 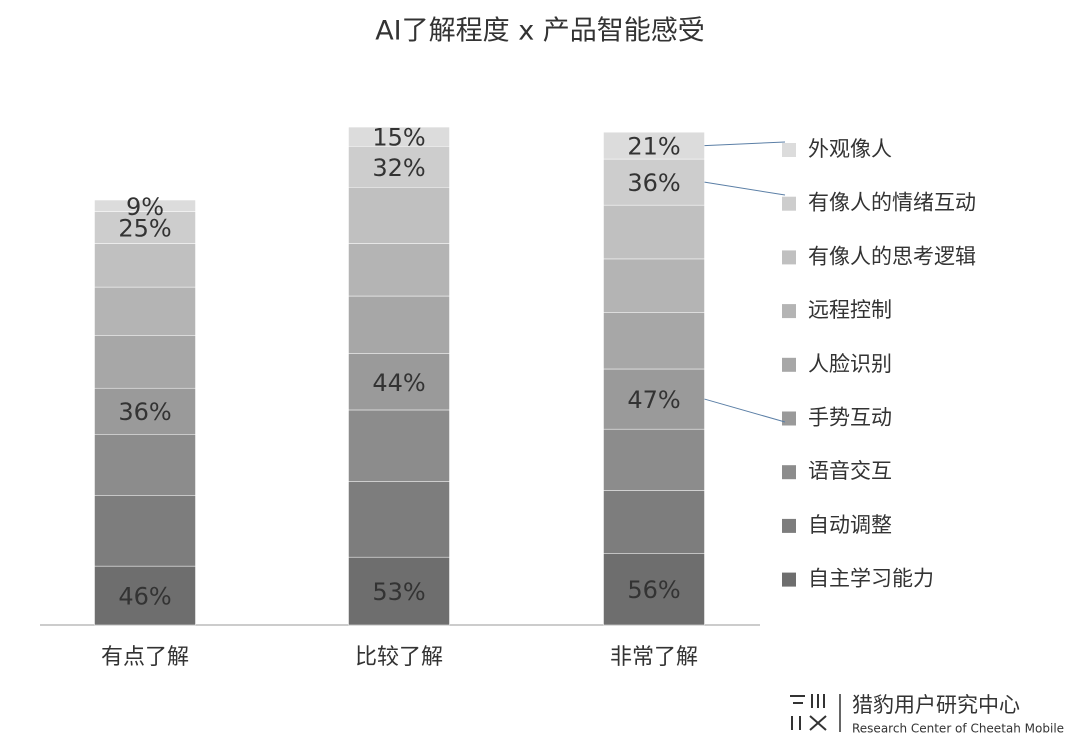 What do you see at coordinates (815, 713) in the screenshot?
I see `logo` at bounding box center [815, 713].